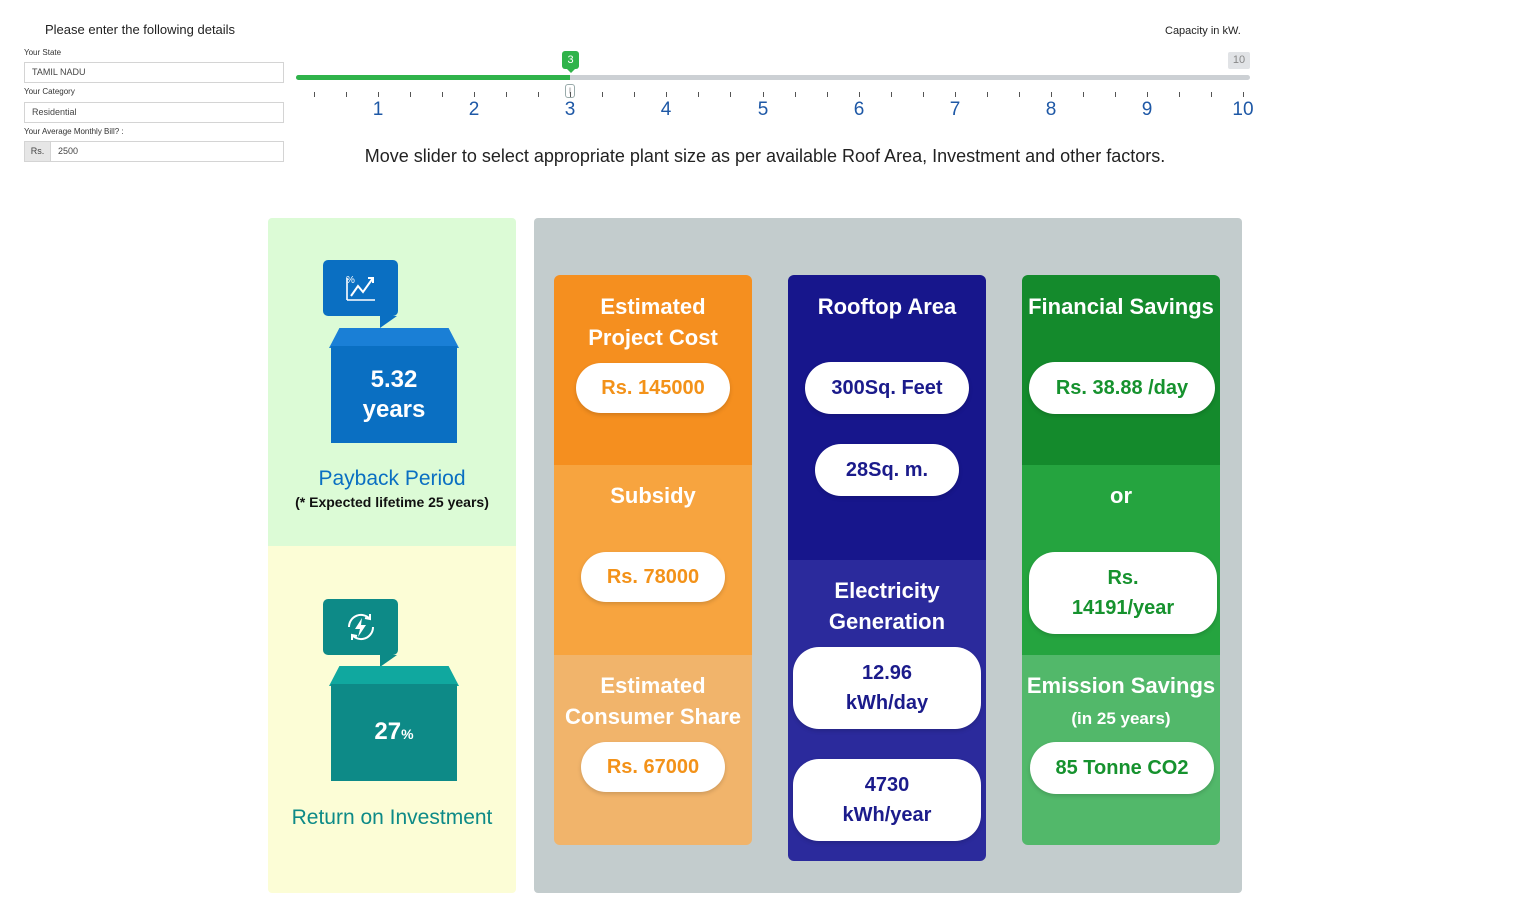  I want to click on roi-box: 27%, so click(394, 732).